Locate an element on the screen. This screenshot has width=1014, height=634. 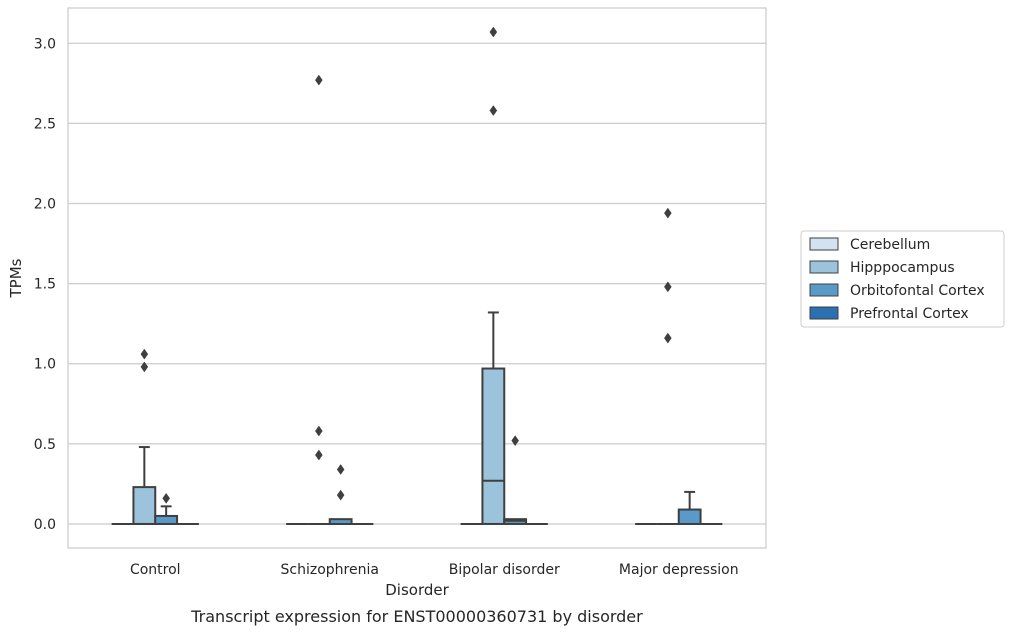
y-tick-labels: 0.0 0.5 1.0 1.5 2.0 2.5 3.0 is located at coordinates (45, 284).